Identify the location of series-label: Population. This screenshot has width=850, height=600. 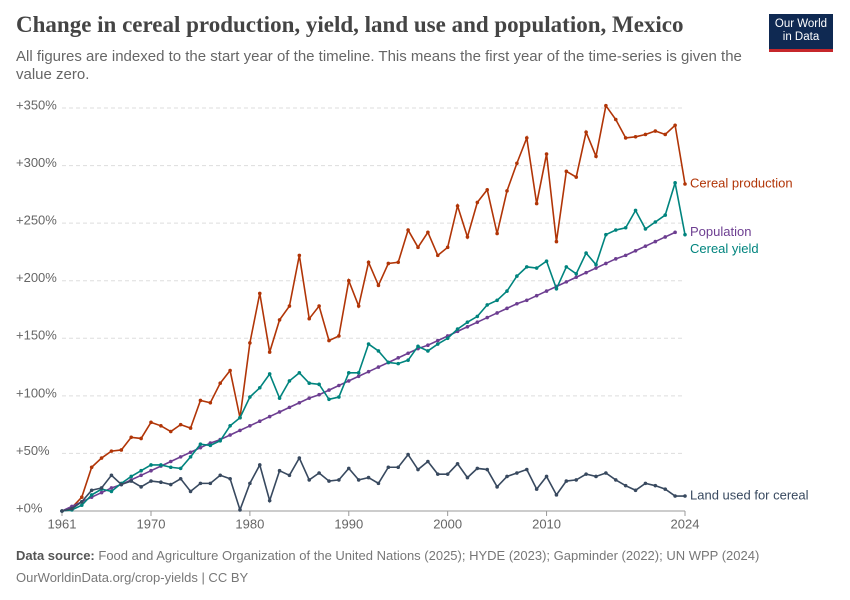
(720, 231).